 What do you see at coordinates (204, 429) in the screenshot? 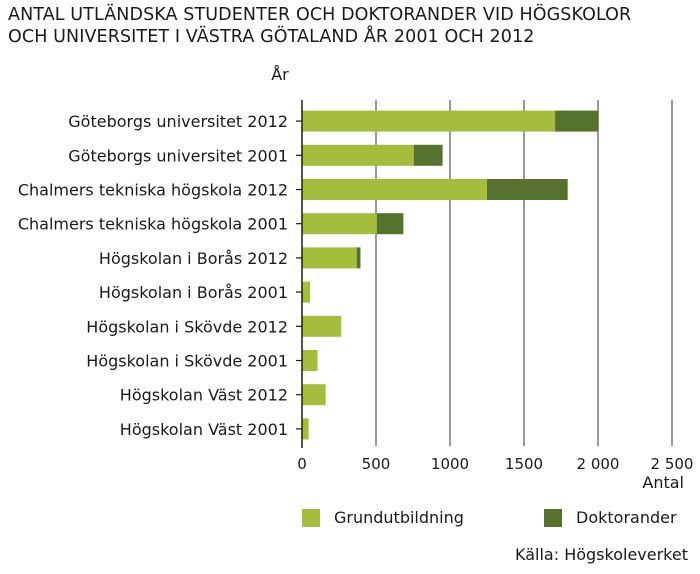
I see `category-label: Högskolan Väst 2001` at bounding box center [204, 429].